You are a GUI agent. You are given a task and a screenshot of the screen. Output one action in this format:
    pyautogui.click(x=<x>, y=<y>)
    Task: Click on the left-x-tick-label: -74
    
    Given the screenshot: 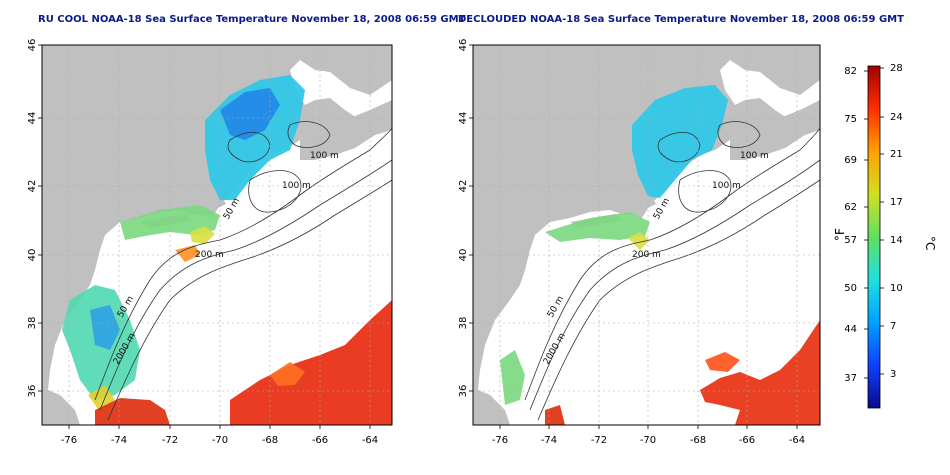 What is the action you would take?
    pyautogui.click(x=119, y=440)
    